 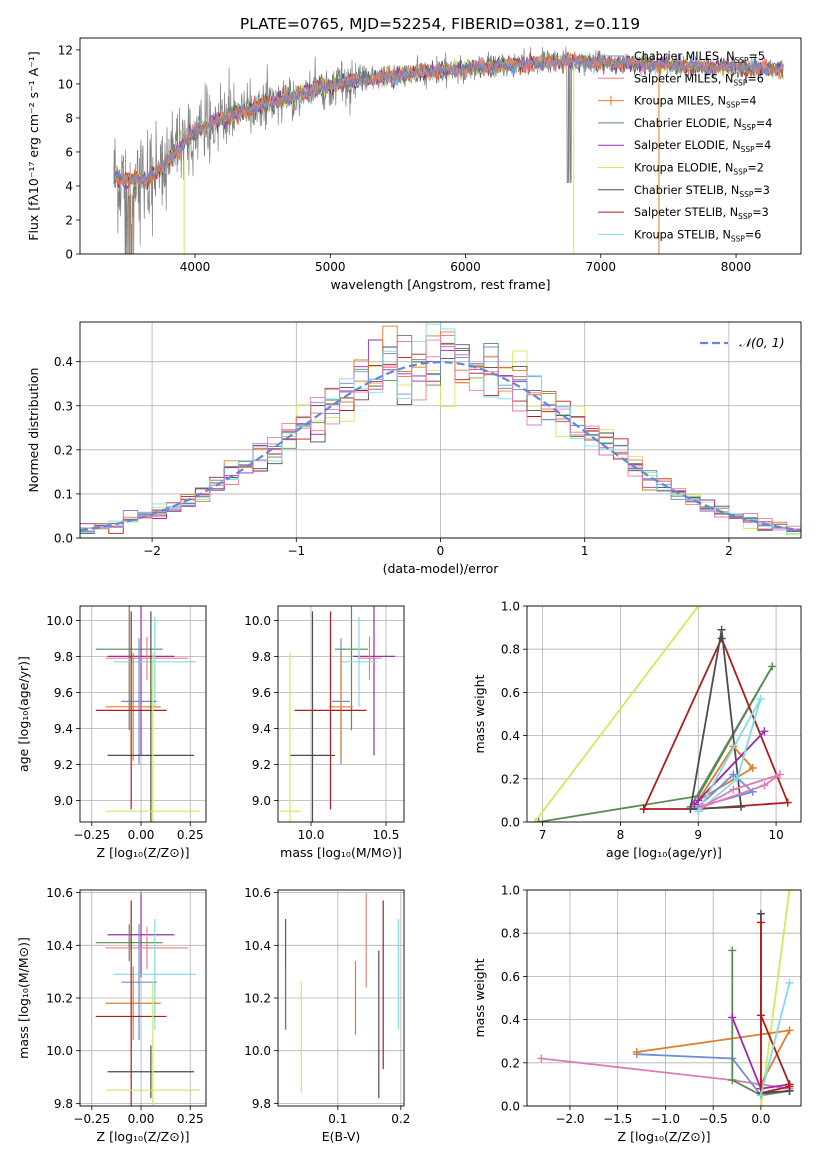 I want to click on x-tick-label: 0, so click(x=441, y=551).